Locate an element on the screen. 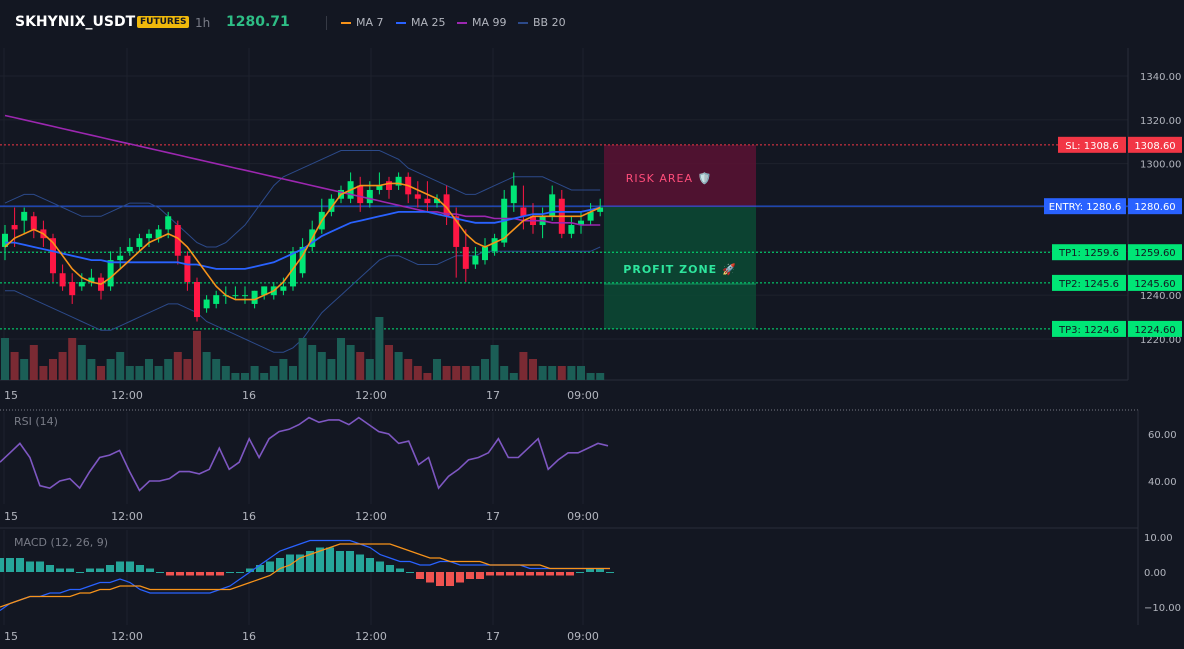 This screenshot has width=1184, height=649. legend-bb20: BB 20 is located at coordinates (542, 22).